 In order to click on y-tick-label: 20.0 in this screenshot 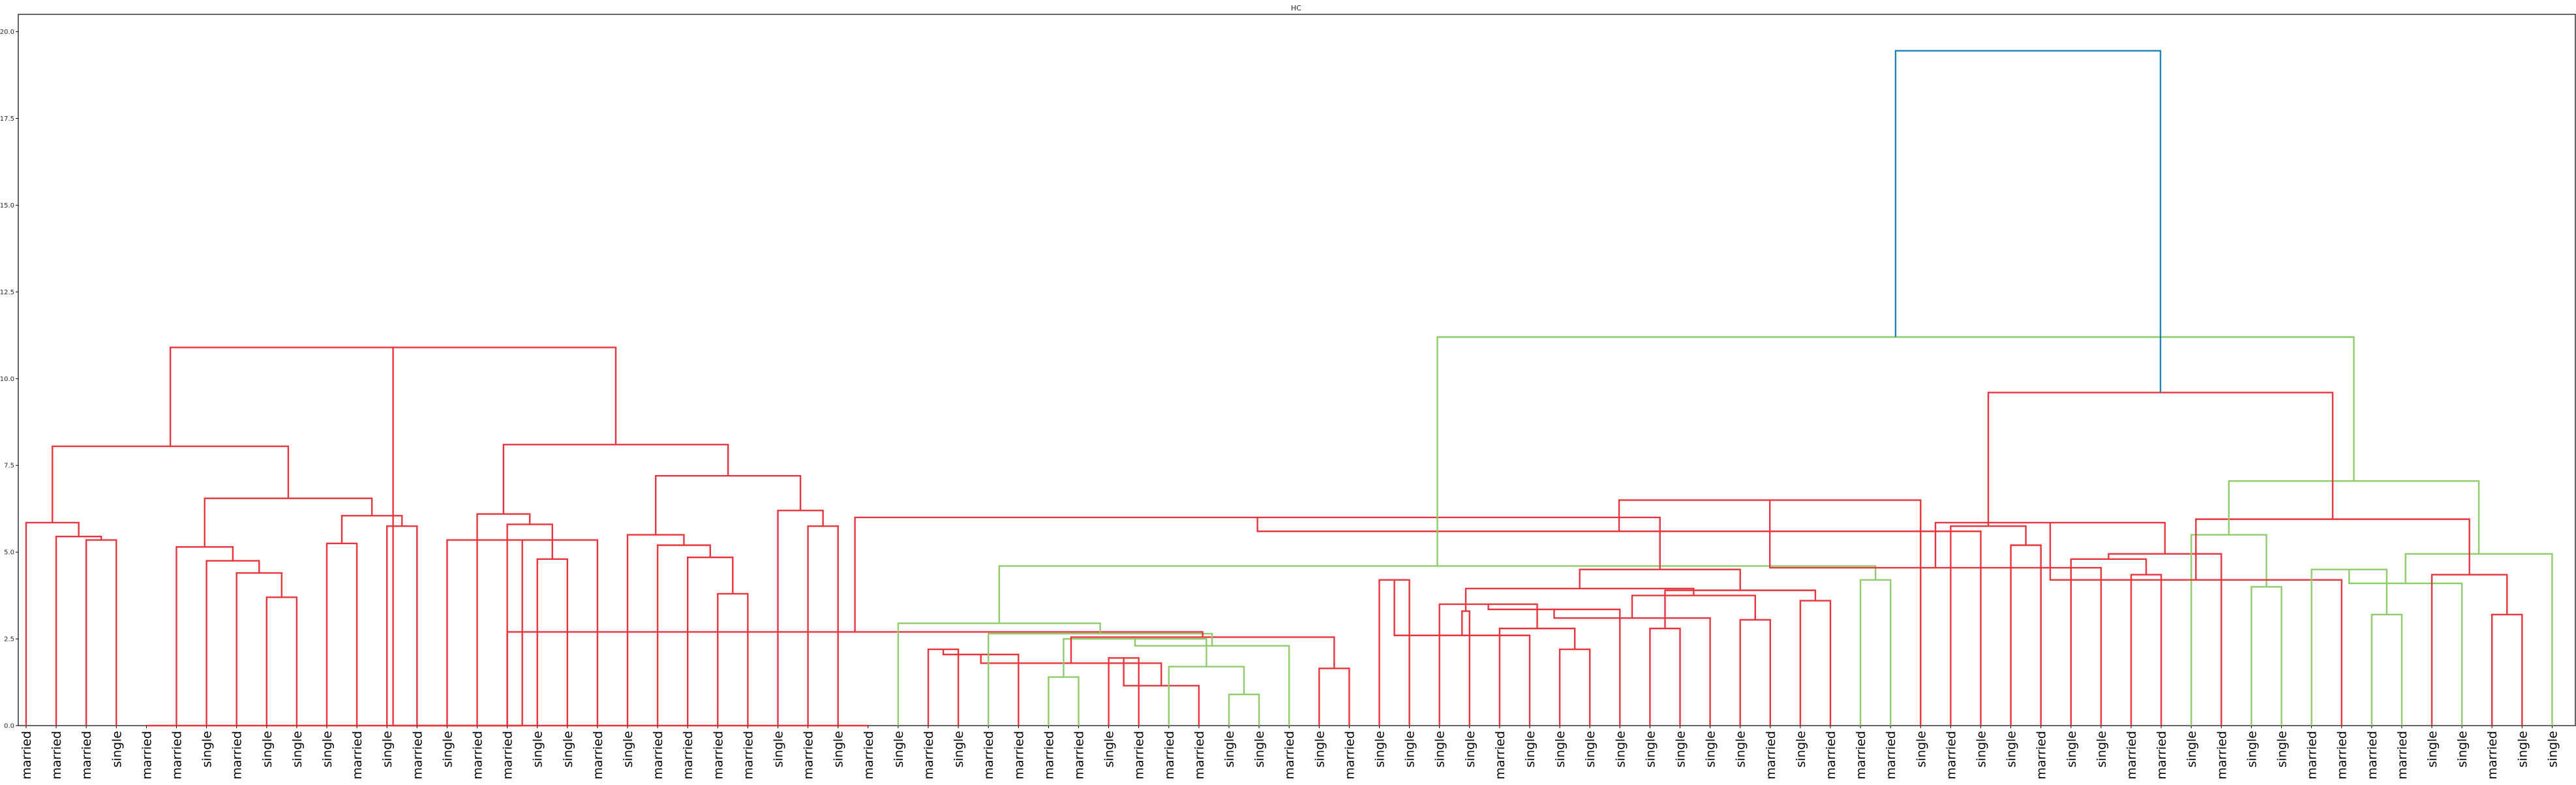, I will do `click(7, 33)`.